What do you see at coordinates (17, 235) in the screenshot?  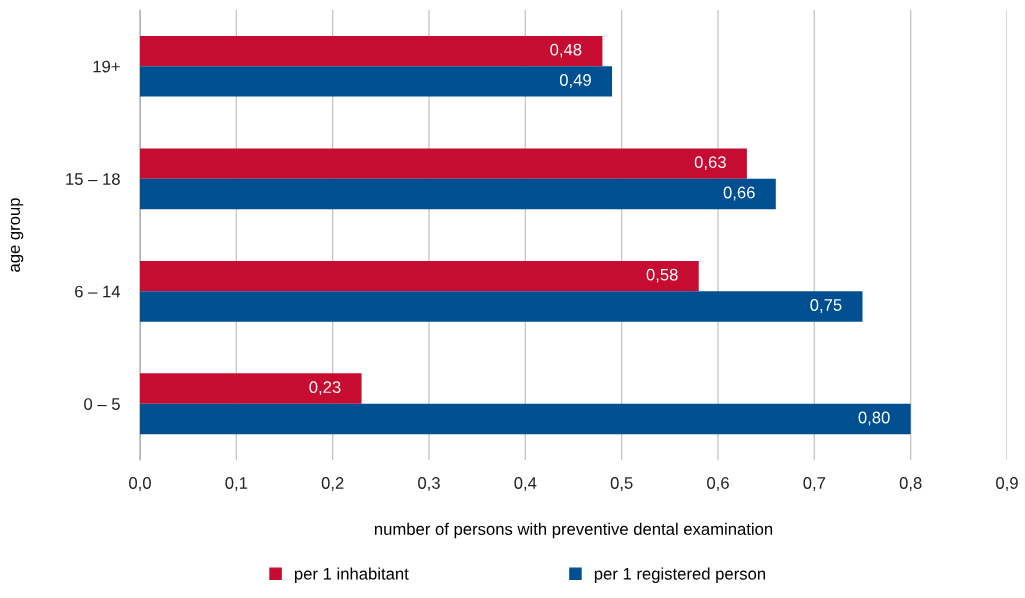 I see `y-axis-title: age group` at bounding box center [17, 235].